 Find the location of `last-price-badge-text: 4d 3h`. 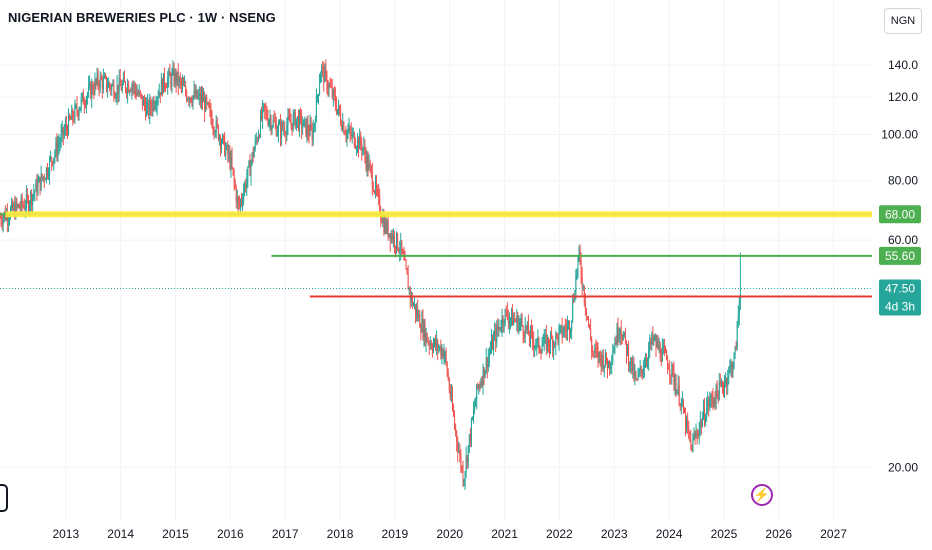

last-price-badge-text: 4d 3h is located at coordinates (900, 306).